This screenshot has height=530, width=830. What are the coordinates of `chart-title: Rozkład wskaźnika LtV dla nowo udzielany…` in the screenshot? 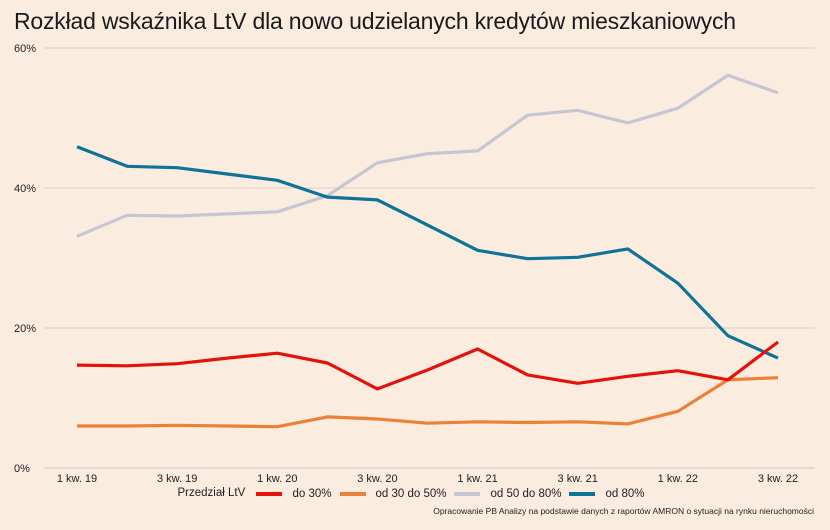 It's located at (375, 21).